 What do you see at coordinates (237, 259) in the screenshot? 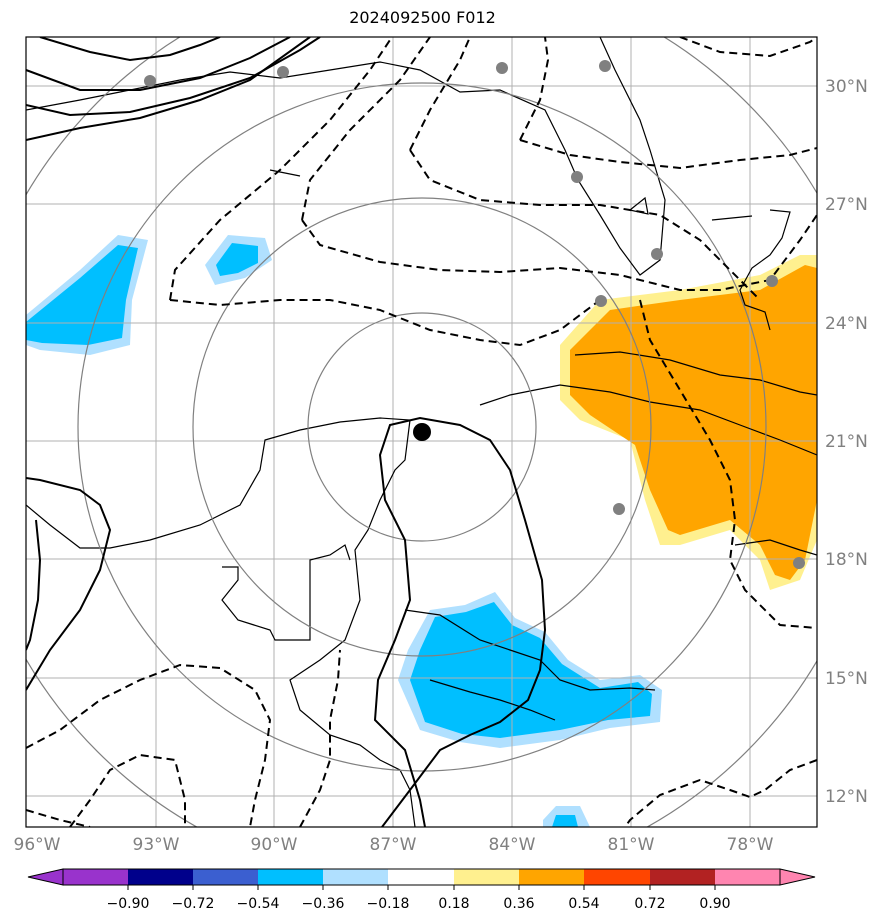
I see `negative-anomaly-gulf` at bounding box center [237, 259].